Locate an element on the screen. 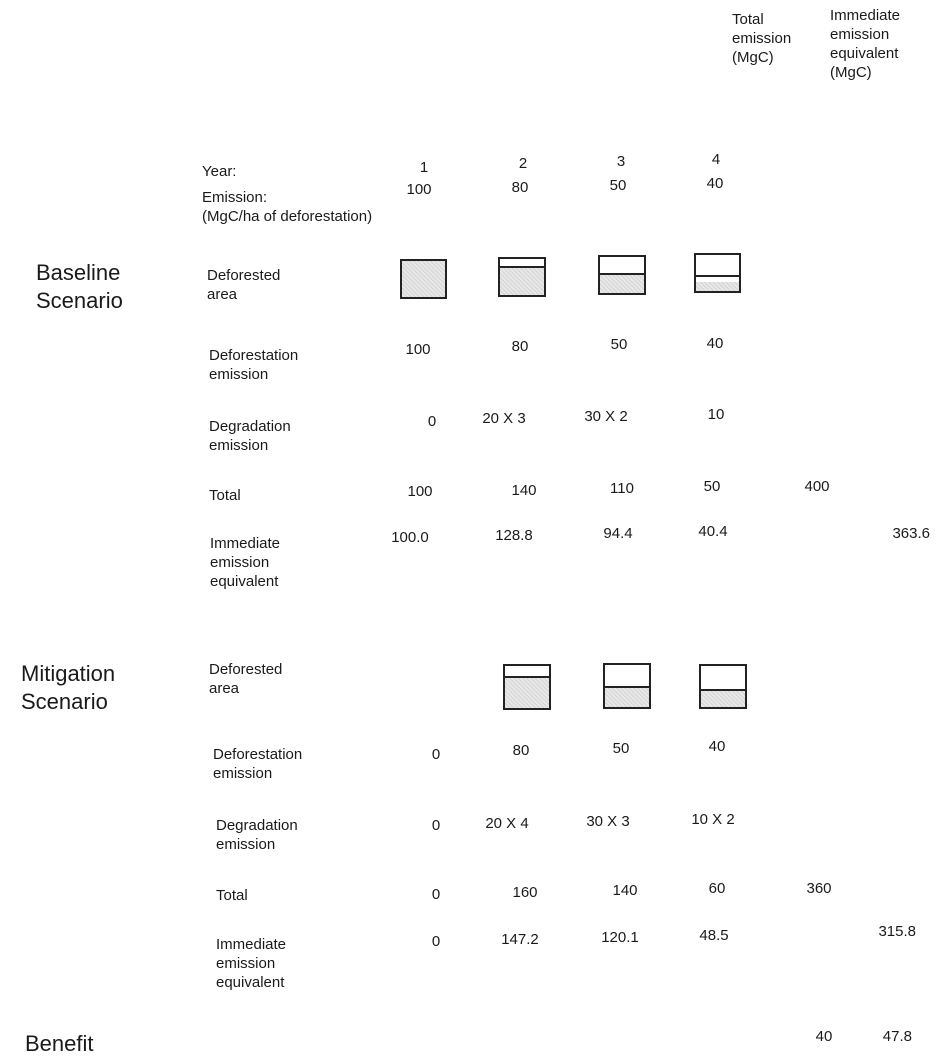  year-1: 1 is located at coordinates (424, 167).